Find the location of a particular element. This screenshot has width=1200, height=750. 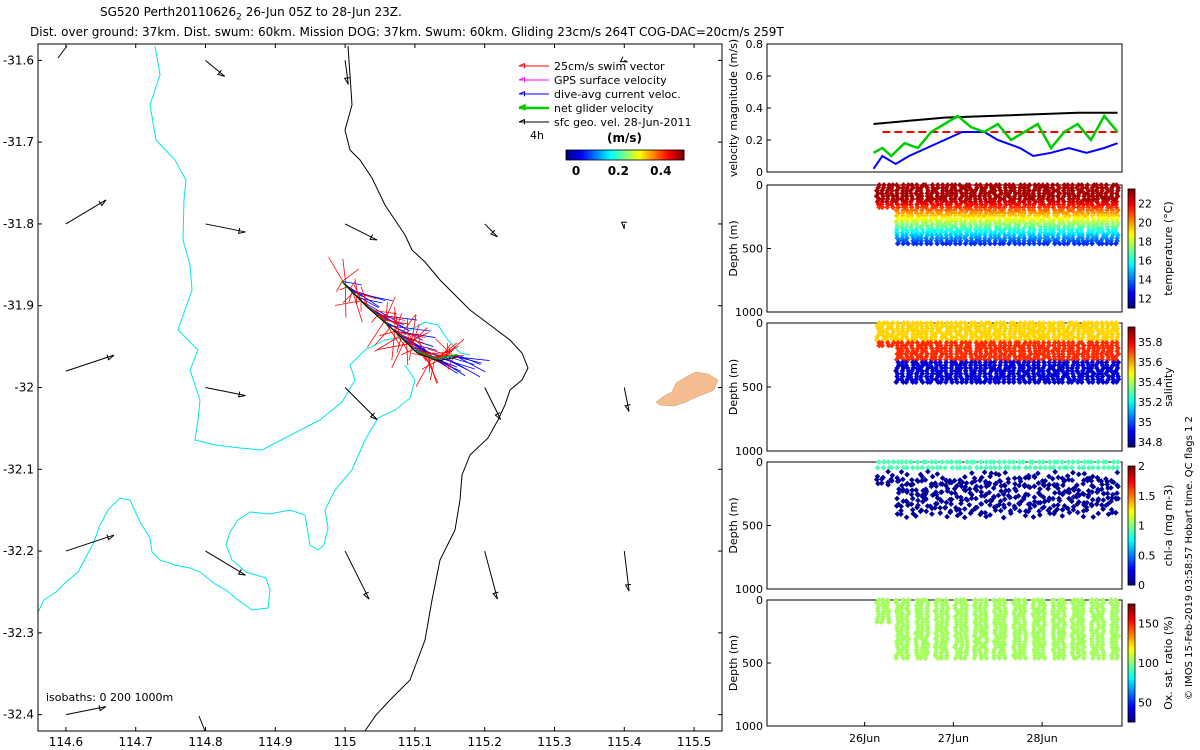

legend-label-3: net glider velocity is located at coordinates (604, 108).